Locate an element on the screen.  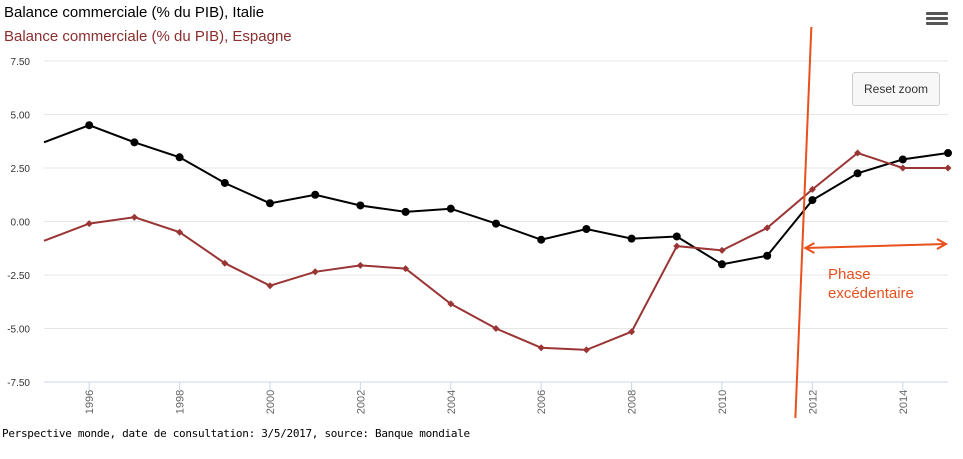
annotation-vertical-line is located at coordinates (803, 222).